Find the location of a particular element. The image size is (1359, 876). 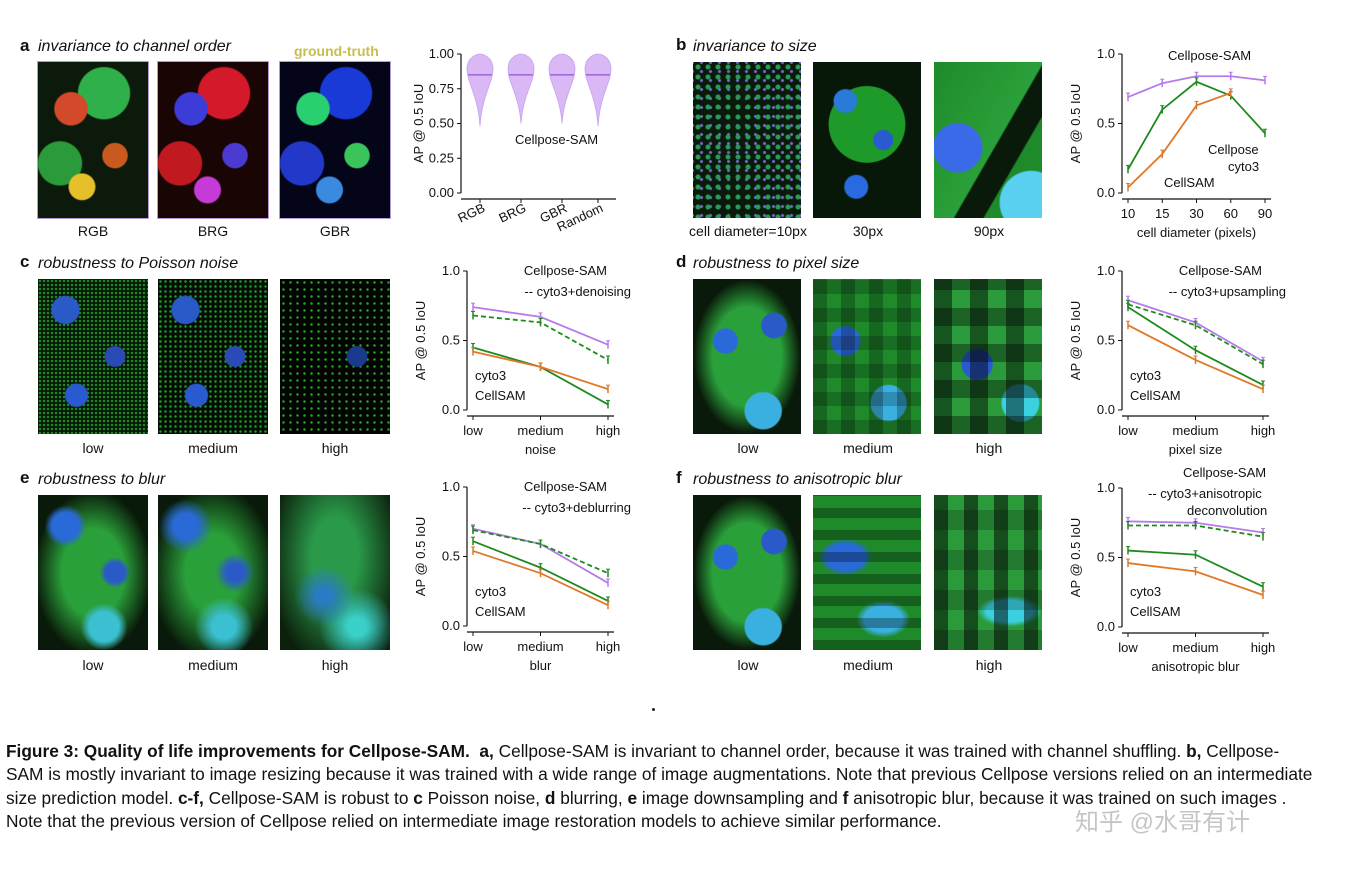

x-tick-label: BRG is located at coordinates (512, 213).